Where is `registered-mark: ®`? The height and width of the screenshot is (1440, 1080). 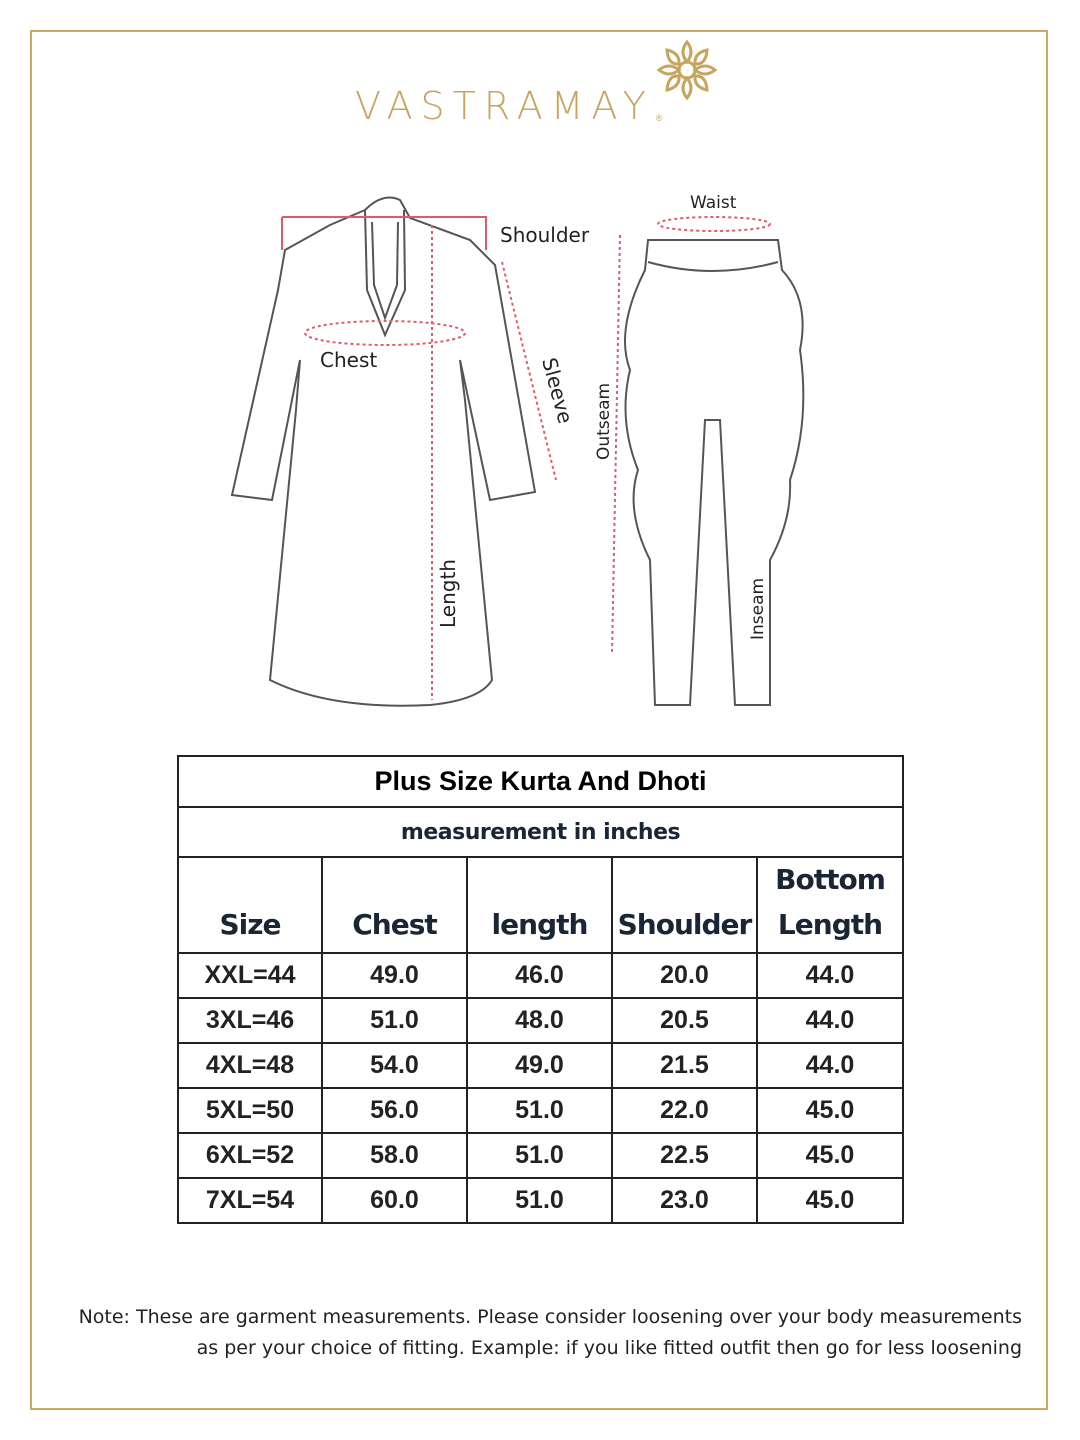 registered-mark: ® is located at coordinates (659, 118).